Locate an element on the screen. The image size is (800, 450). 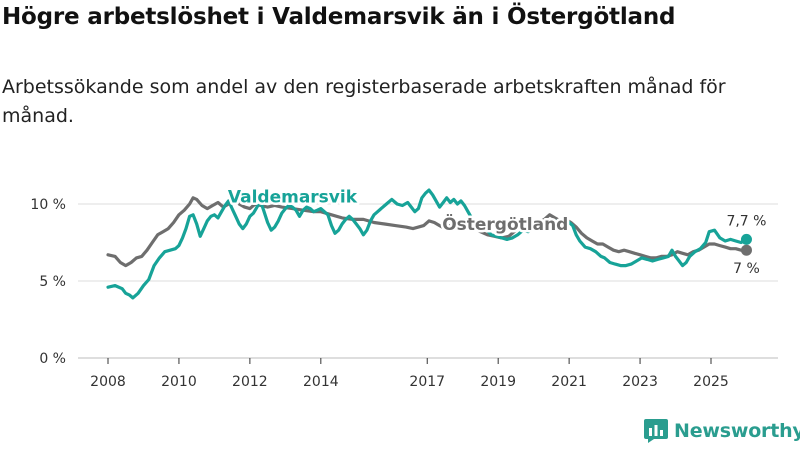
x-tick-label: 2023 is located at coordinates (640, 382).